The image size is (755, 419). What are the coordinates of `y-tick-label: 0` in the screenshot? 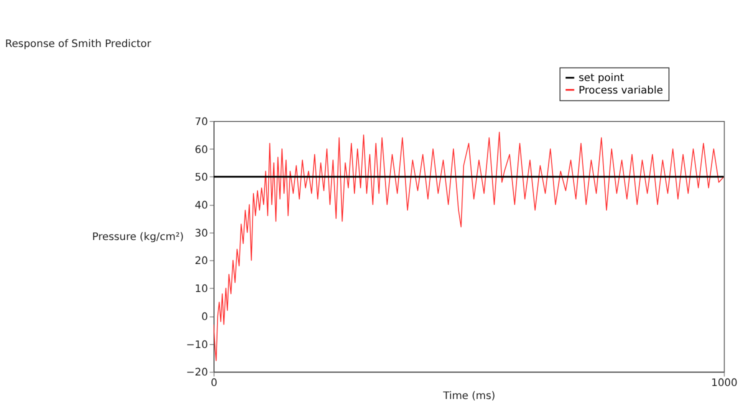 It's located at (204, 316).